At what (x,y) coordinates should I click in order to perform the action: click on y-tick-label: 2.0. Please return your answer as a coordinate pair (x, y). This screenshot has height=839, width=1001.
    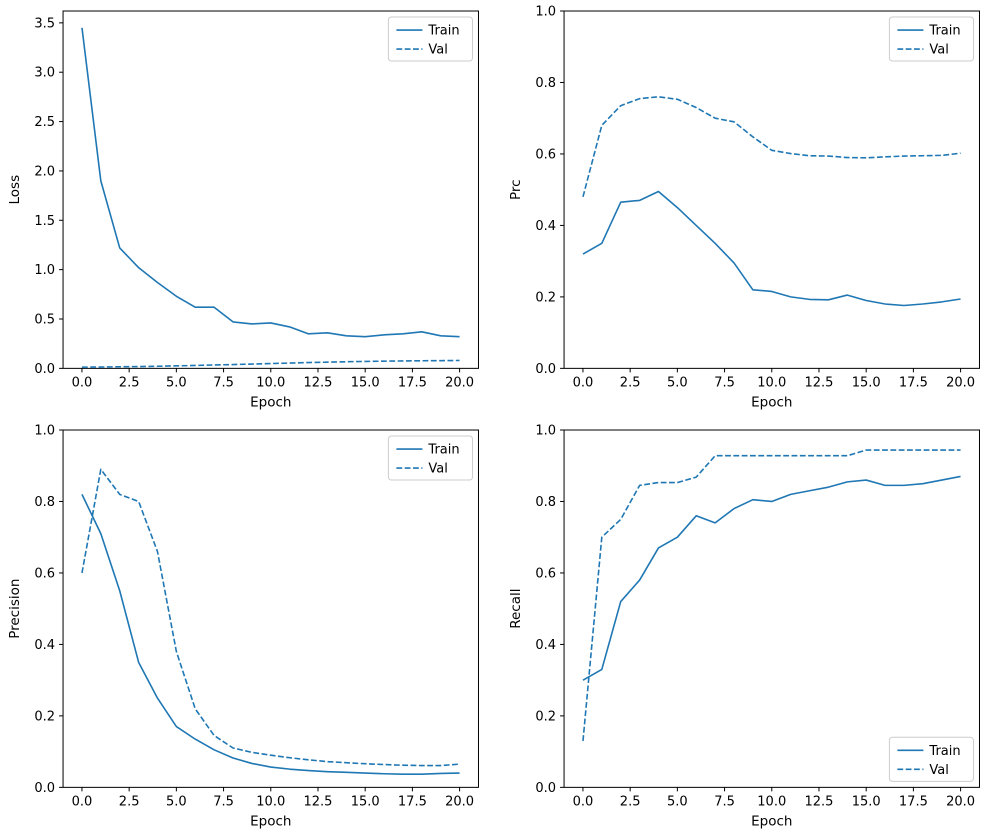
    Looking at the image, I should click on (44, 171).